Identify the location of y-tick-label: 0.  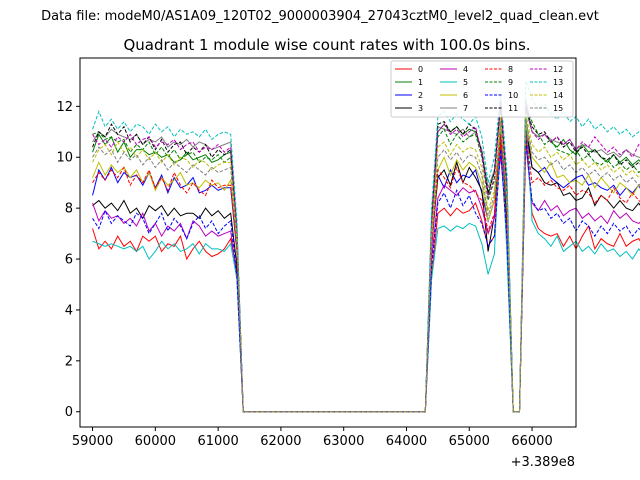
(69, 412).